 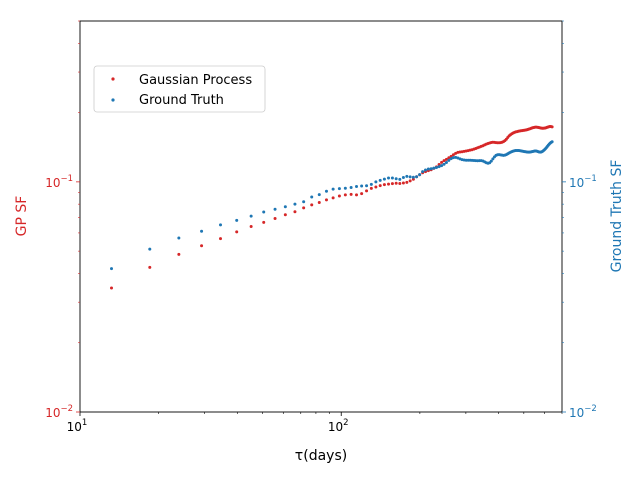 I want to click on right-y-axis-label: Ground Truth SF, so click(x=617, y=216).